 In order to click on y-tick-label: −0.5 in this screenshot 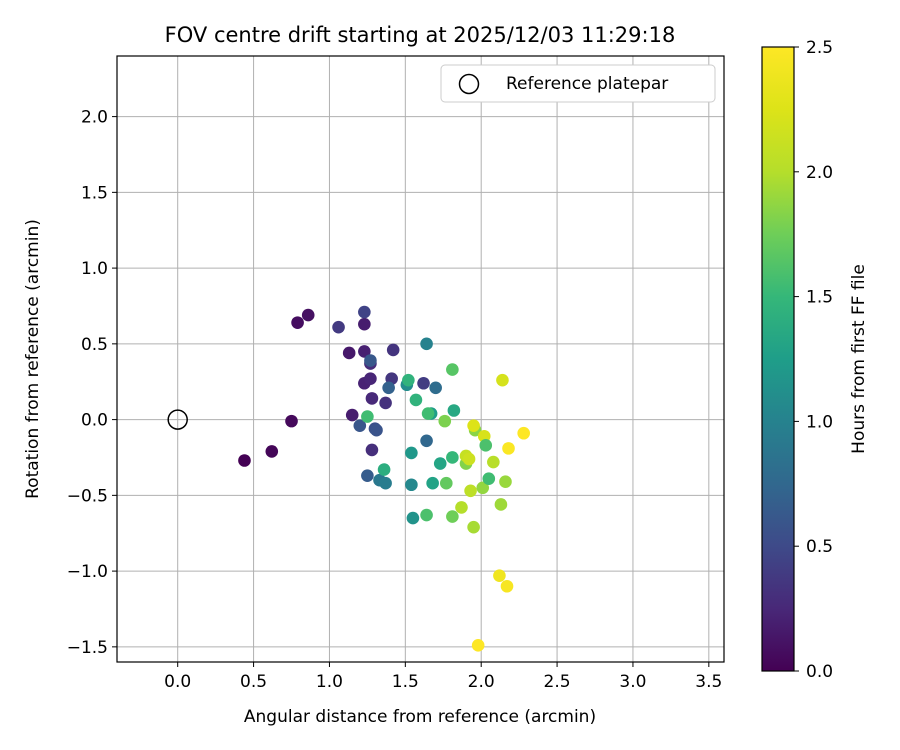, I will do `click(87, 496)`.